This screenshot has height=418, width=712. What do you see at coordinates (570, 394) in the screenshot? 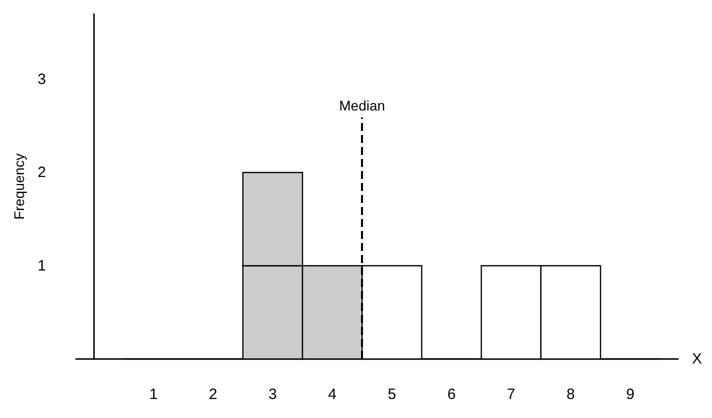
I see `x-tick-label: 8` at bounding box center [570, 394].